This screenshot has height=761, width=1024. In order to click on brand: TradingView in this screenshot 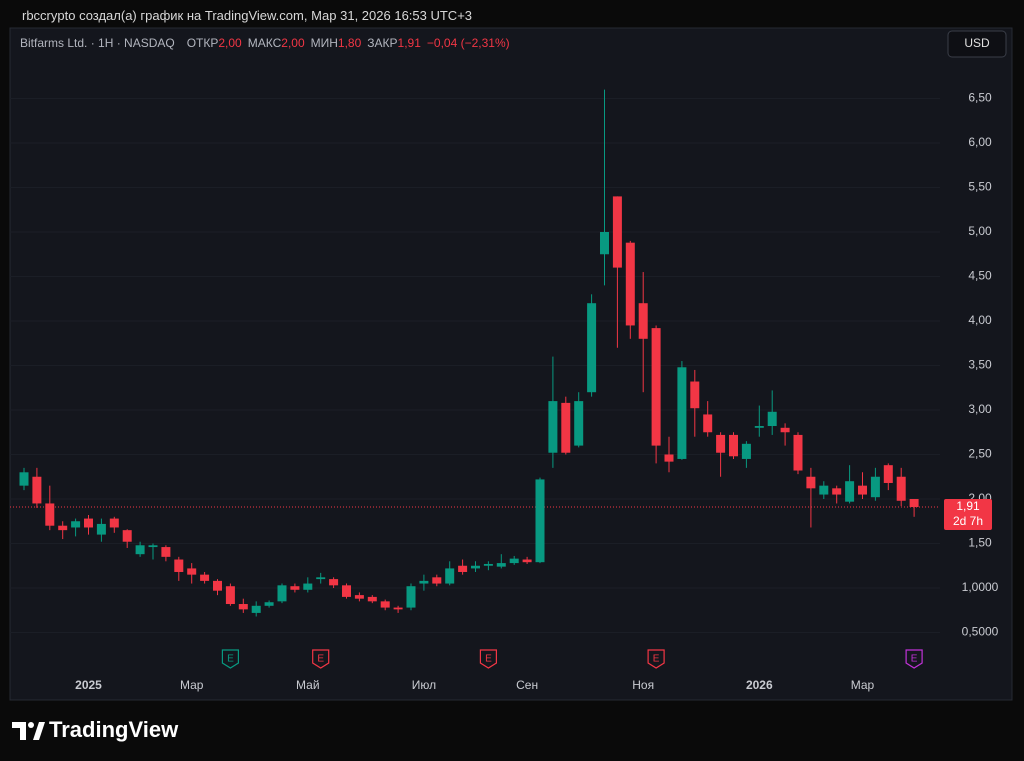, I will do `click(114, 729)`.